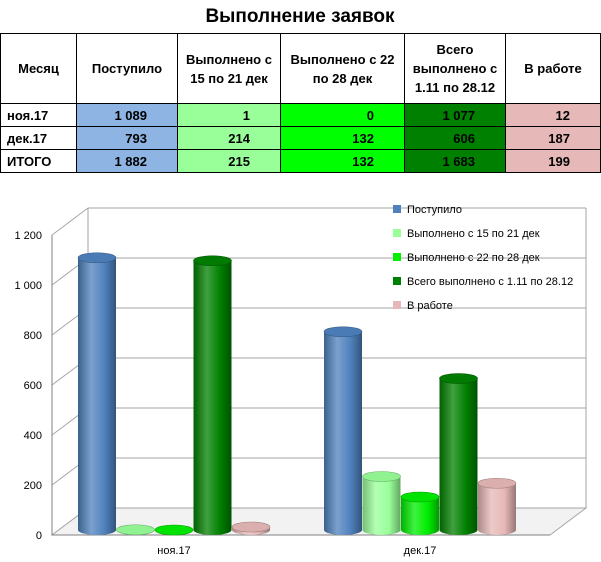 This screenshot has height=562, width=601. I want to click on y-tick-label: 600, so click(33, 386).